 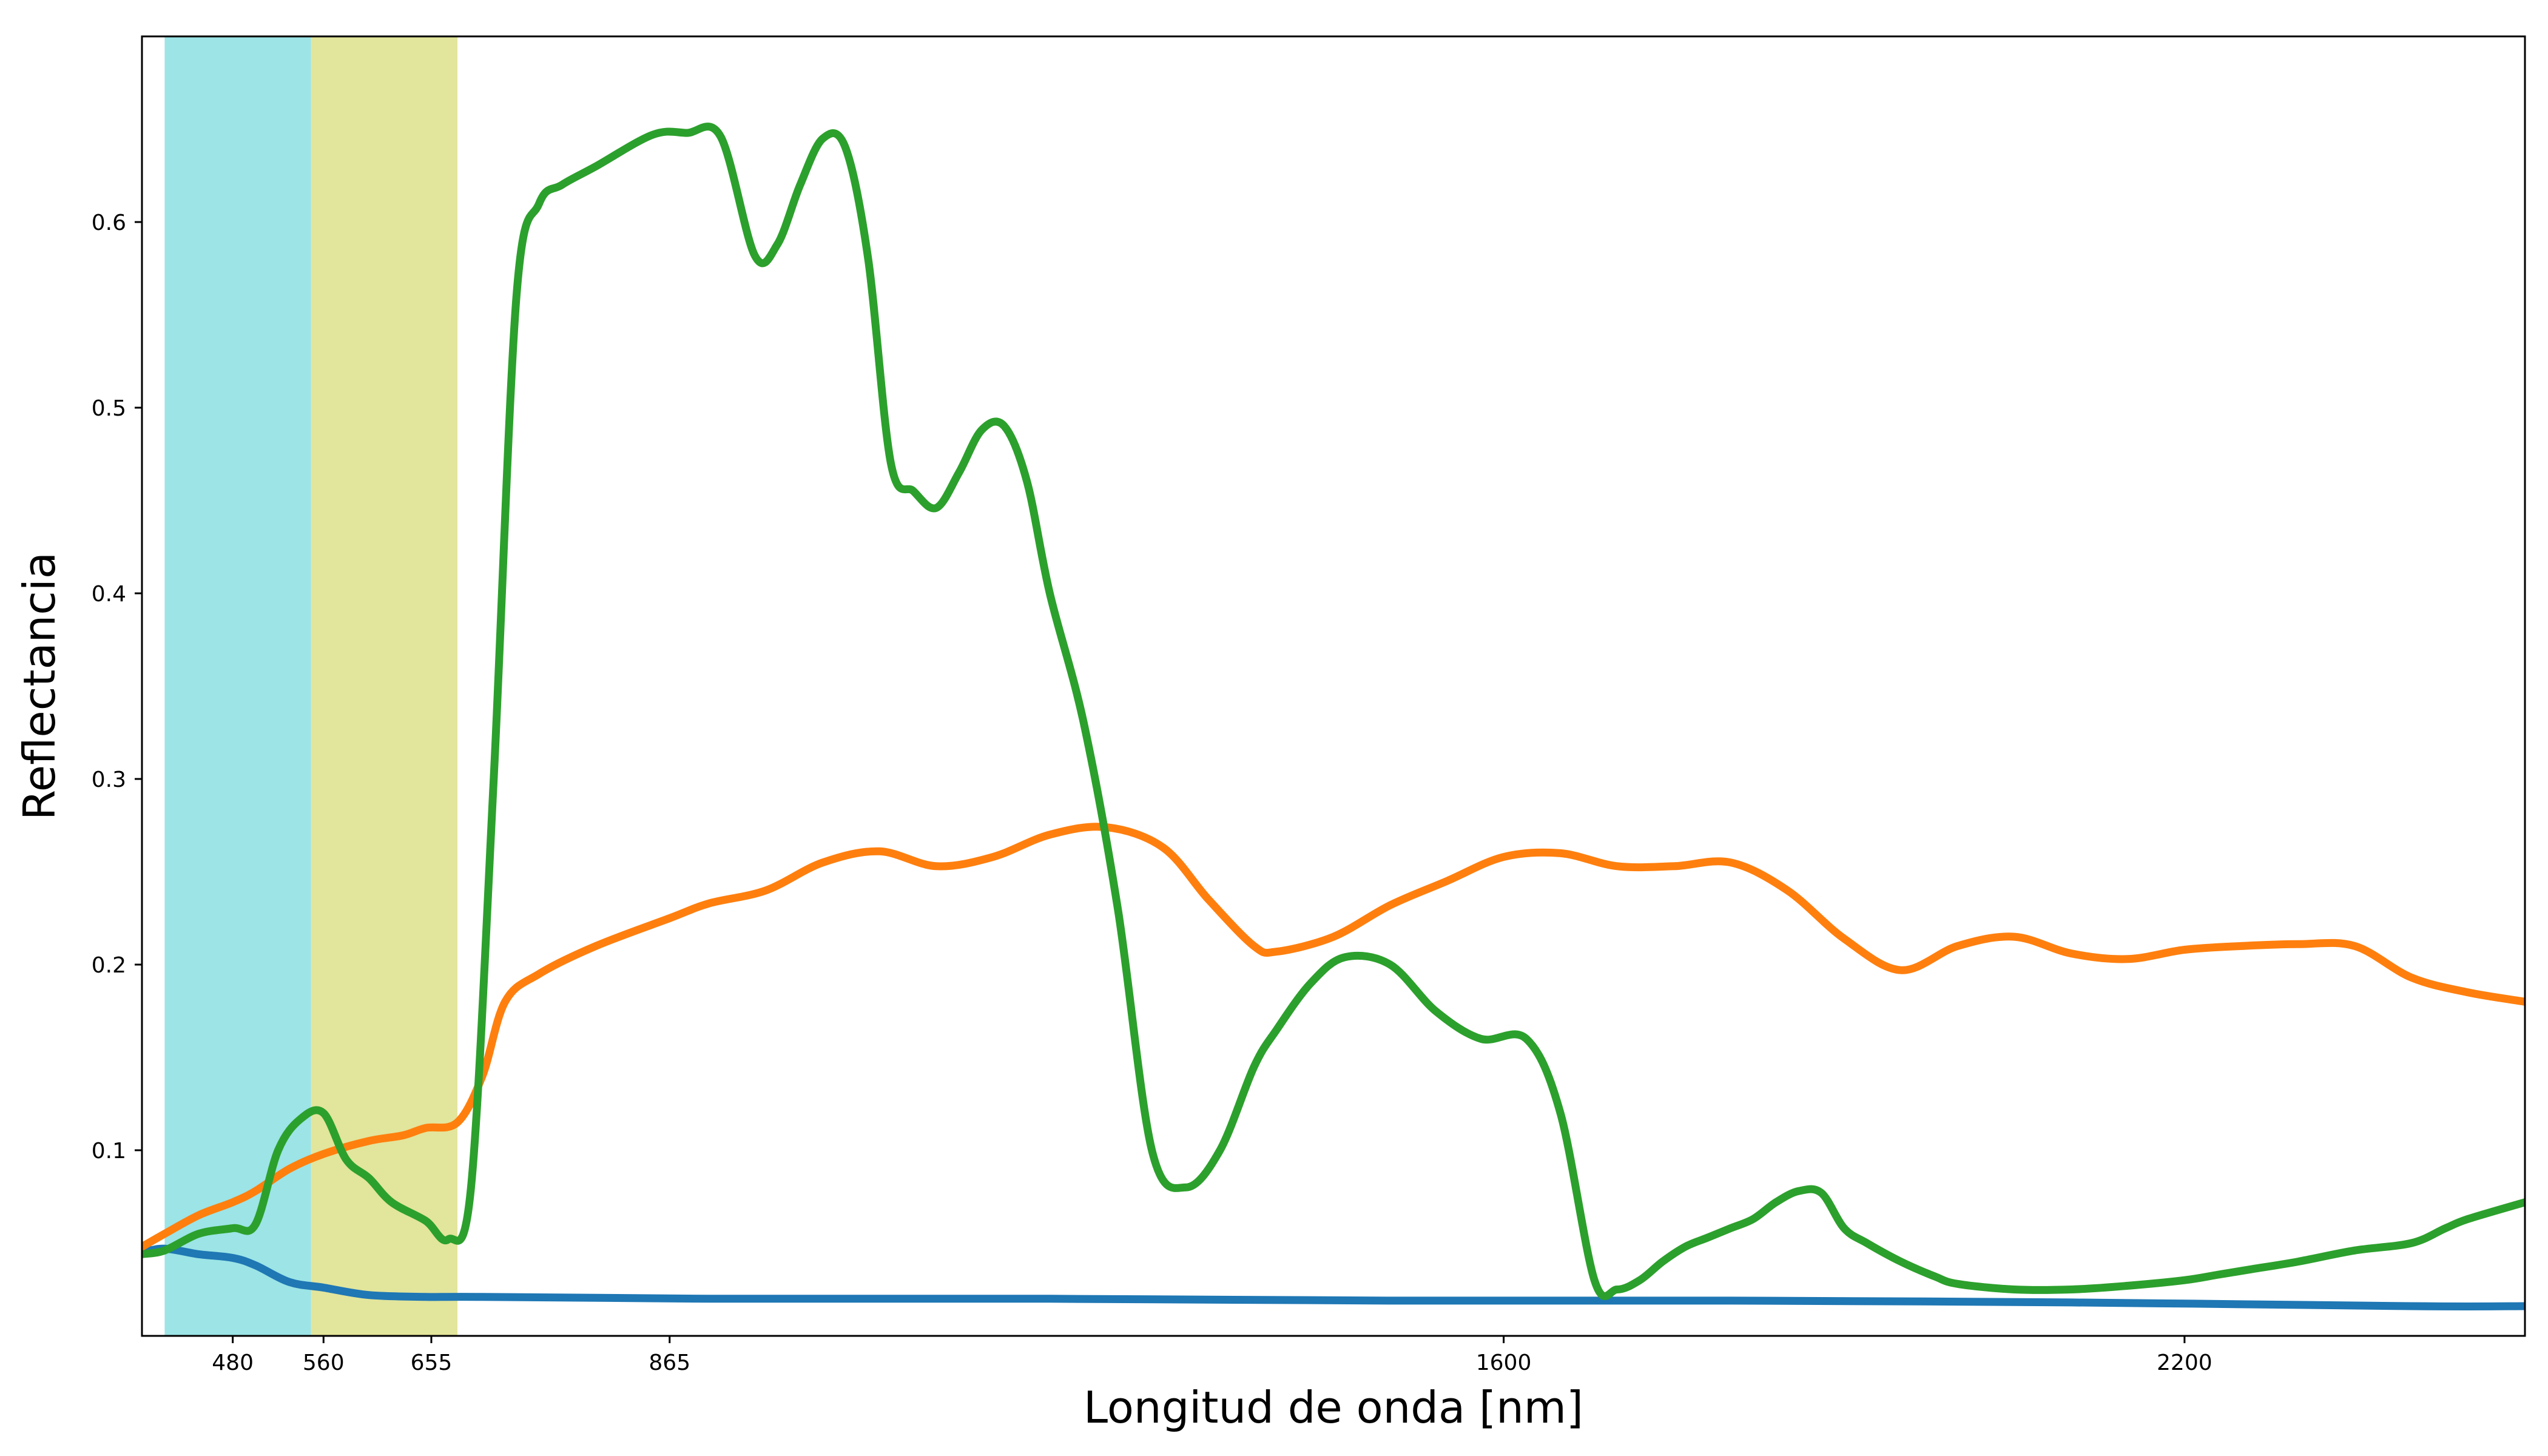 What do you see at coordinates (432, 1362) in the screenshot?
I see `x-tick-label: 655` at bounding box center [432, 1362].